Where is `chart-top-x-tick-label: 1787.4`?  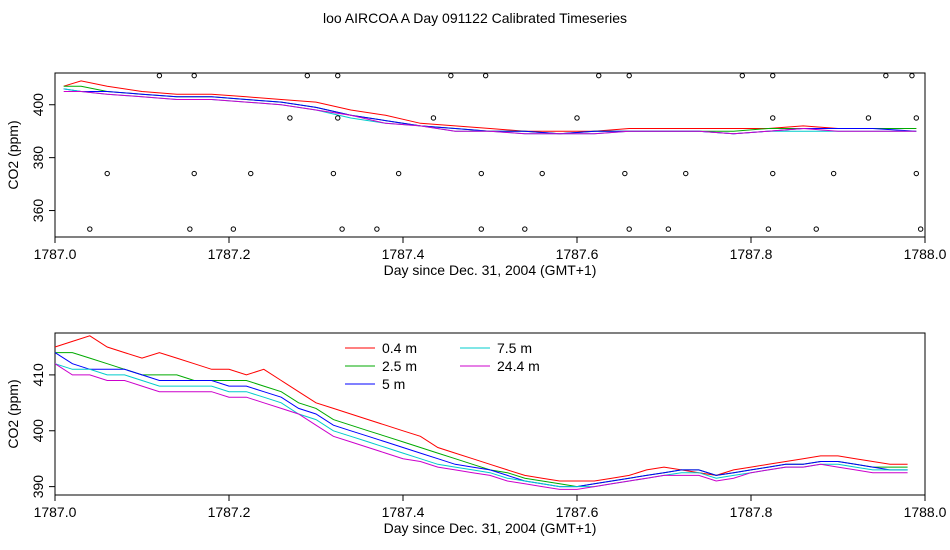
chart-top-x-tick-label: 1787.4 is located at coordinates (403, 254).